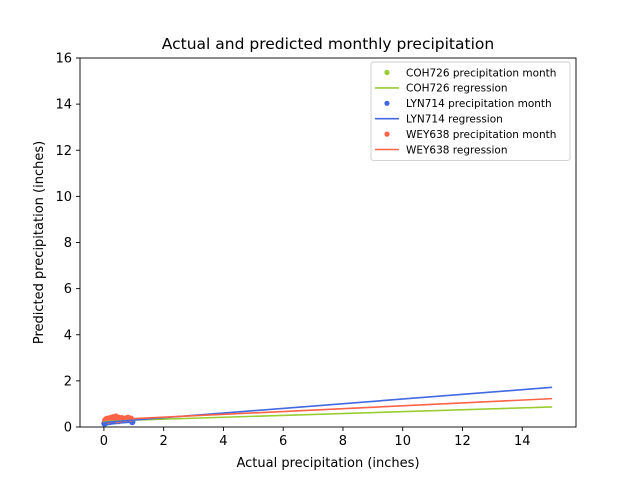 This screenshot has width=640, height=480. I want to click on y-tick-label: 12, so click(63, 151).